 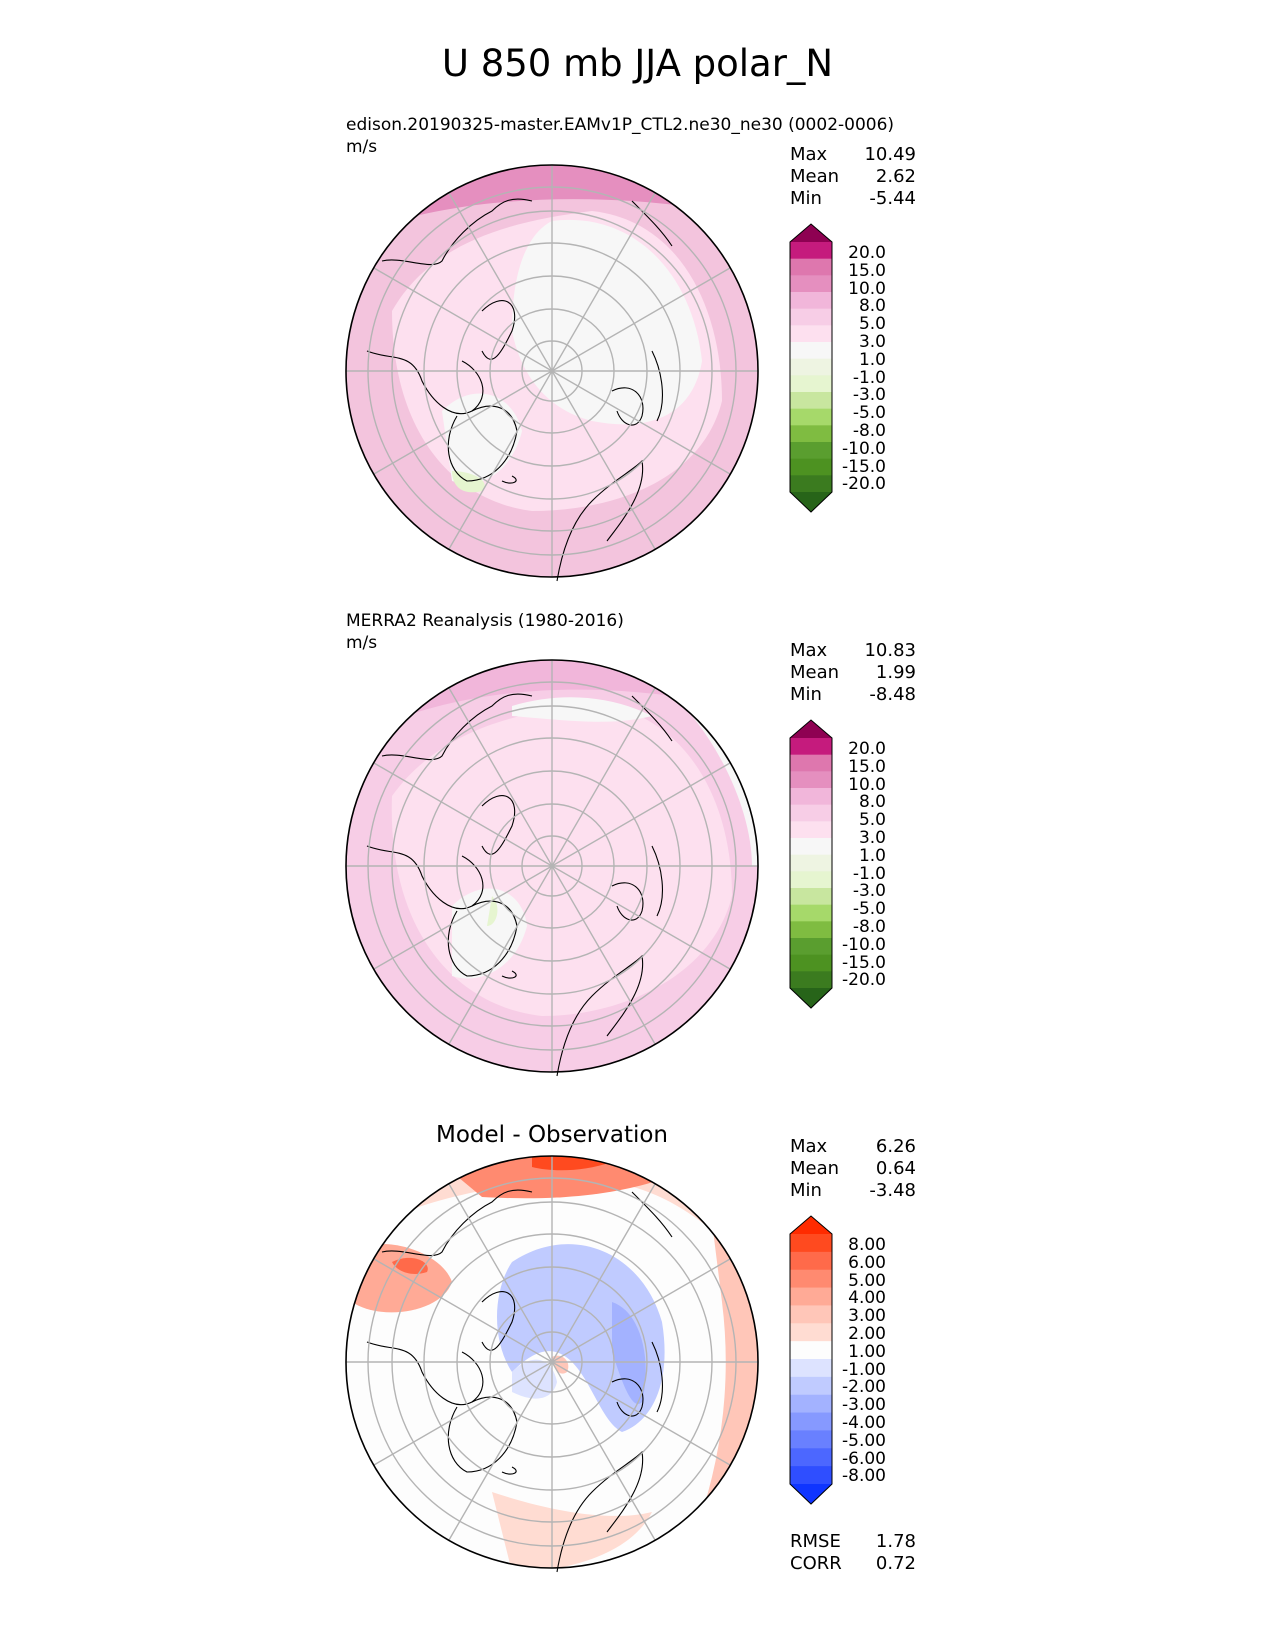 I want to click on diff-min-label: Min, so click(x=806, y=1190).